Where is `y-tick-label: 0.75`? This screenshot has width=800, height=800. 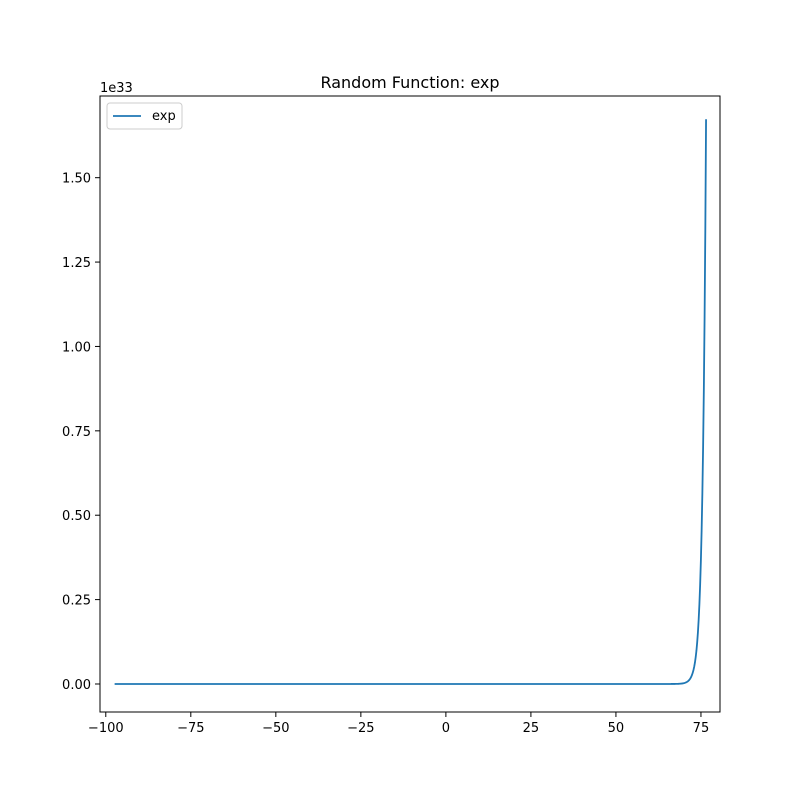 y-tick-label: 0.75 is located at coordinates (76, 432).